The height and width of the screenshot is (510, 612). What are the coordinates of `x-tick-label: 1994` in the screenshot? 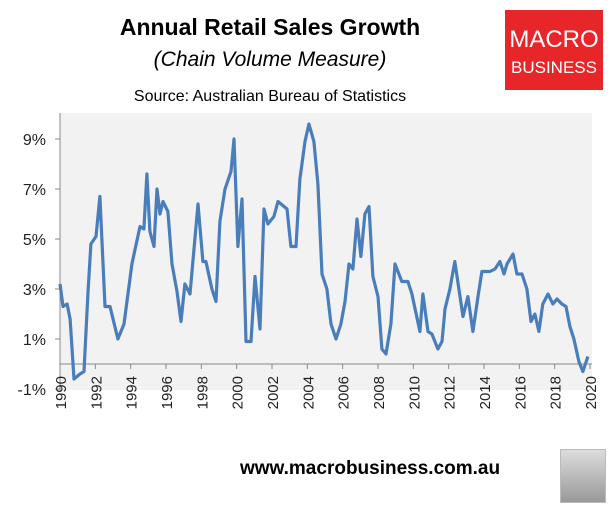 It's located at (132, 392).